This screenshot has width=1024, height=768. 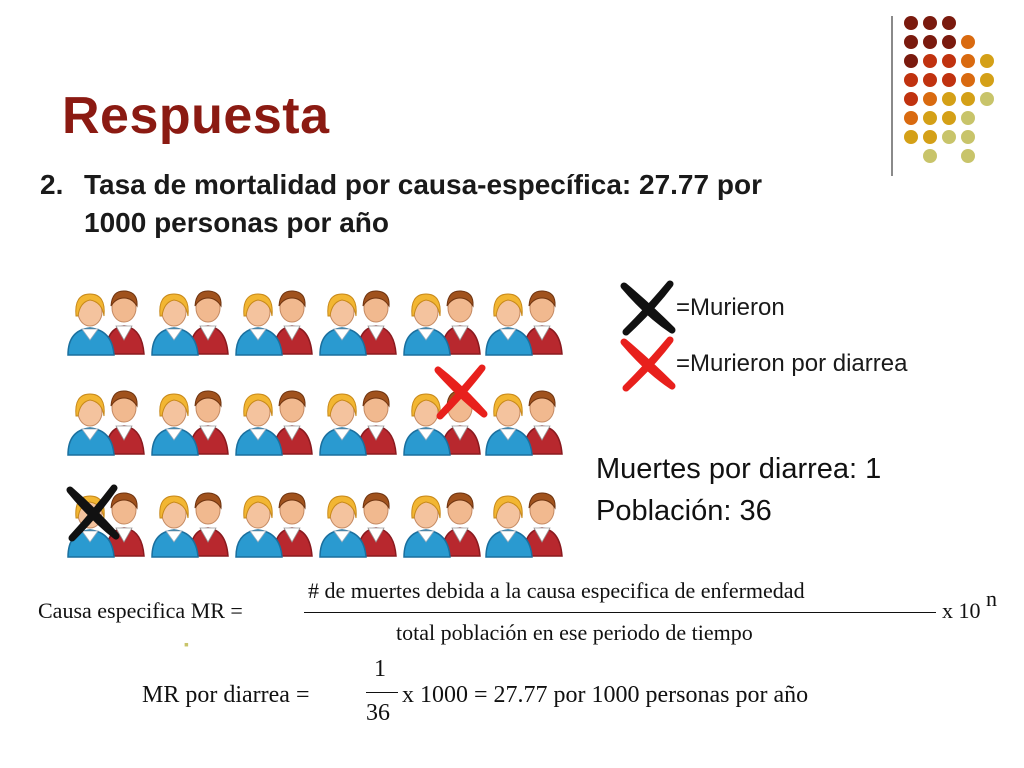 I want to click on formula1-fraction-bar, so click(x=620, y=612).